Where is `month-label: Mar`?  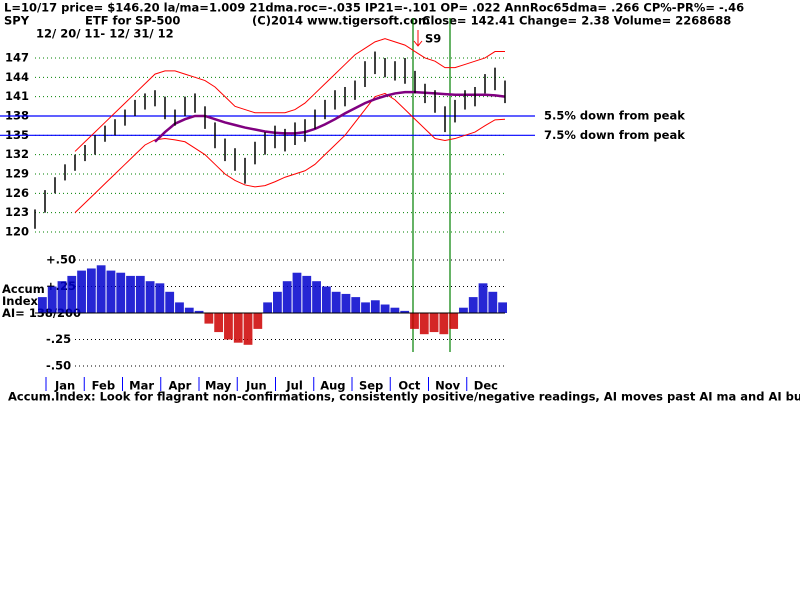 month-label: Mar is located at coordinates (141, 386).